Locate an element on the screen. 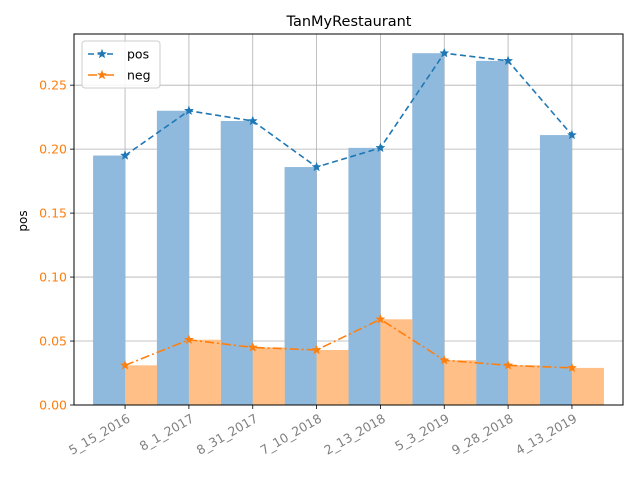 This screenshot has width=640, height=480. y-tick-label: 0.15 is located at coordinates (53, 213).